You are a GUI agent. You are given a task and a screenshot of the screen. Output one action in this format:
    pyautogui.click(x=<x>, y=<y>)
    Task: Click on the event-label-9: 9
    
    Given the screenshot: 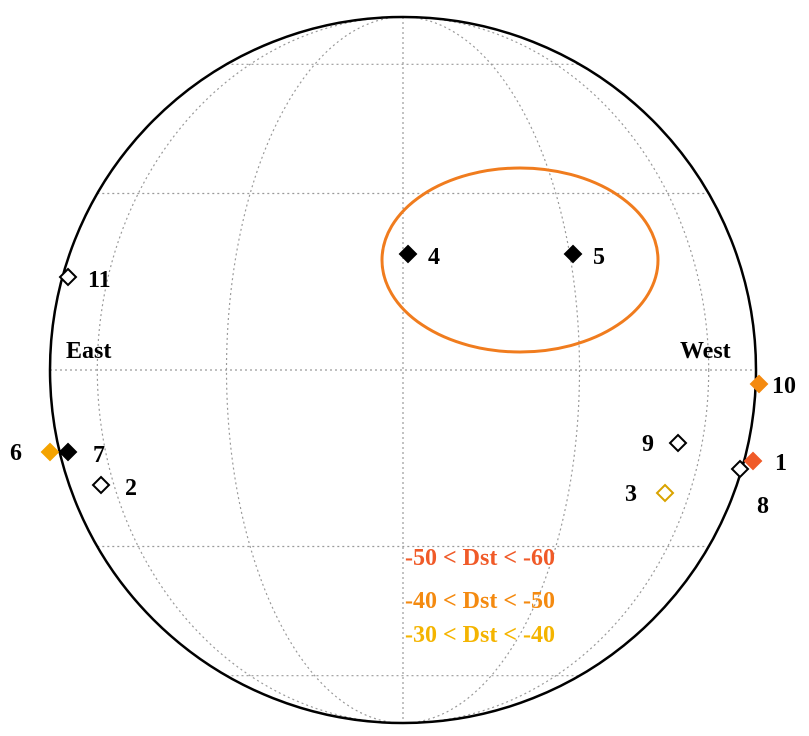 What is the action you would take?
    pyautogui.click(x=648, y=444)
    